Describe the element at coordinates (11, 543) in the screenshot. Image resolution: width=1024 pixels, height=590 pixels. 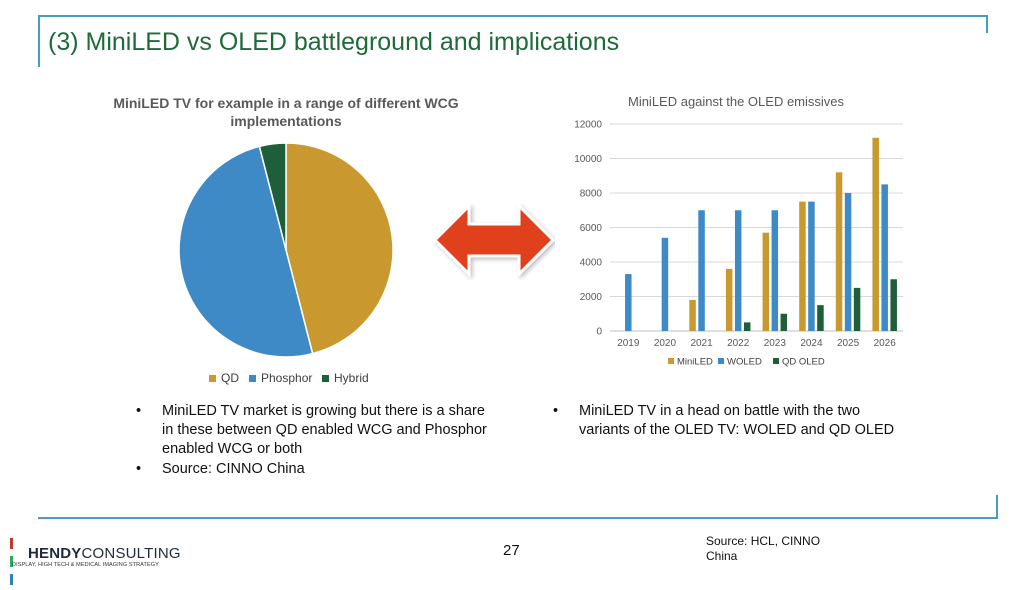
I see `logo-bar-red` at that location.